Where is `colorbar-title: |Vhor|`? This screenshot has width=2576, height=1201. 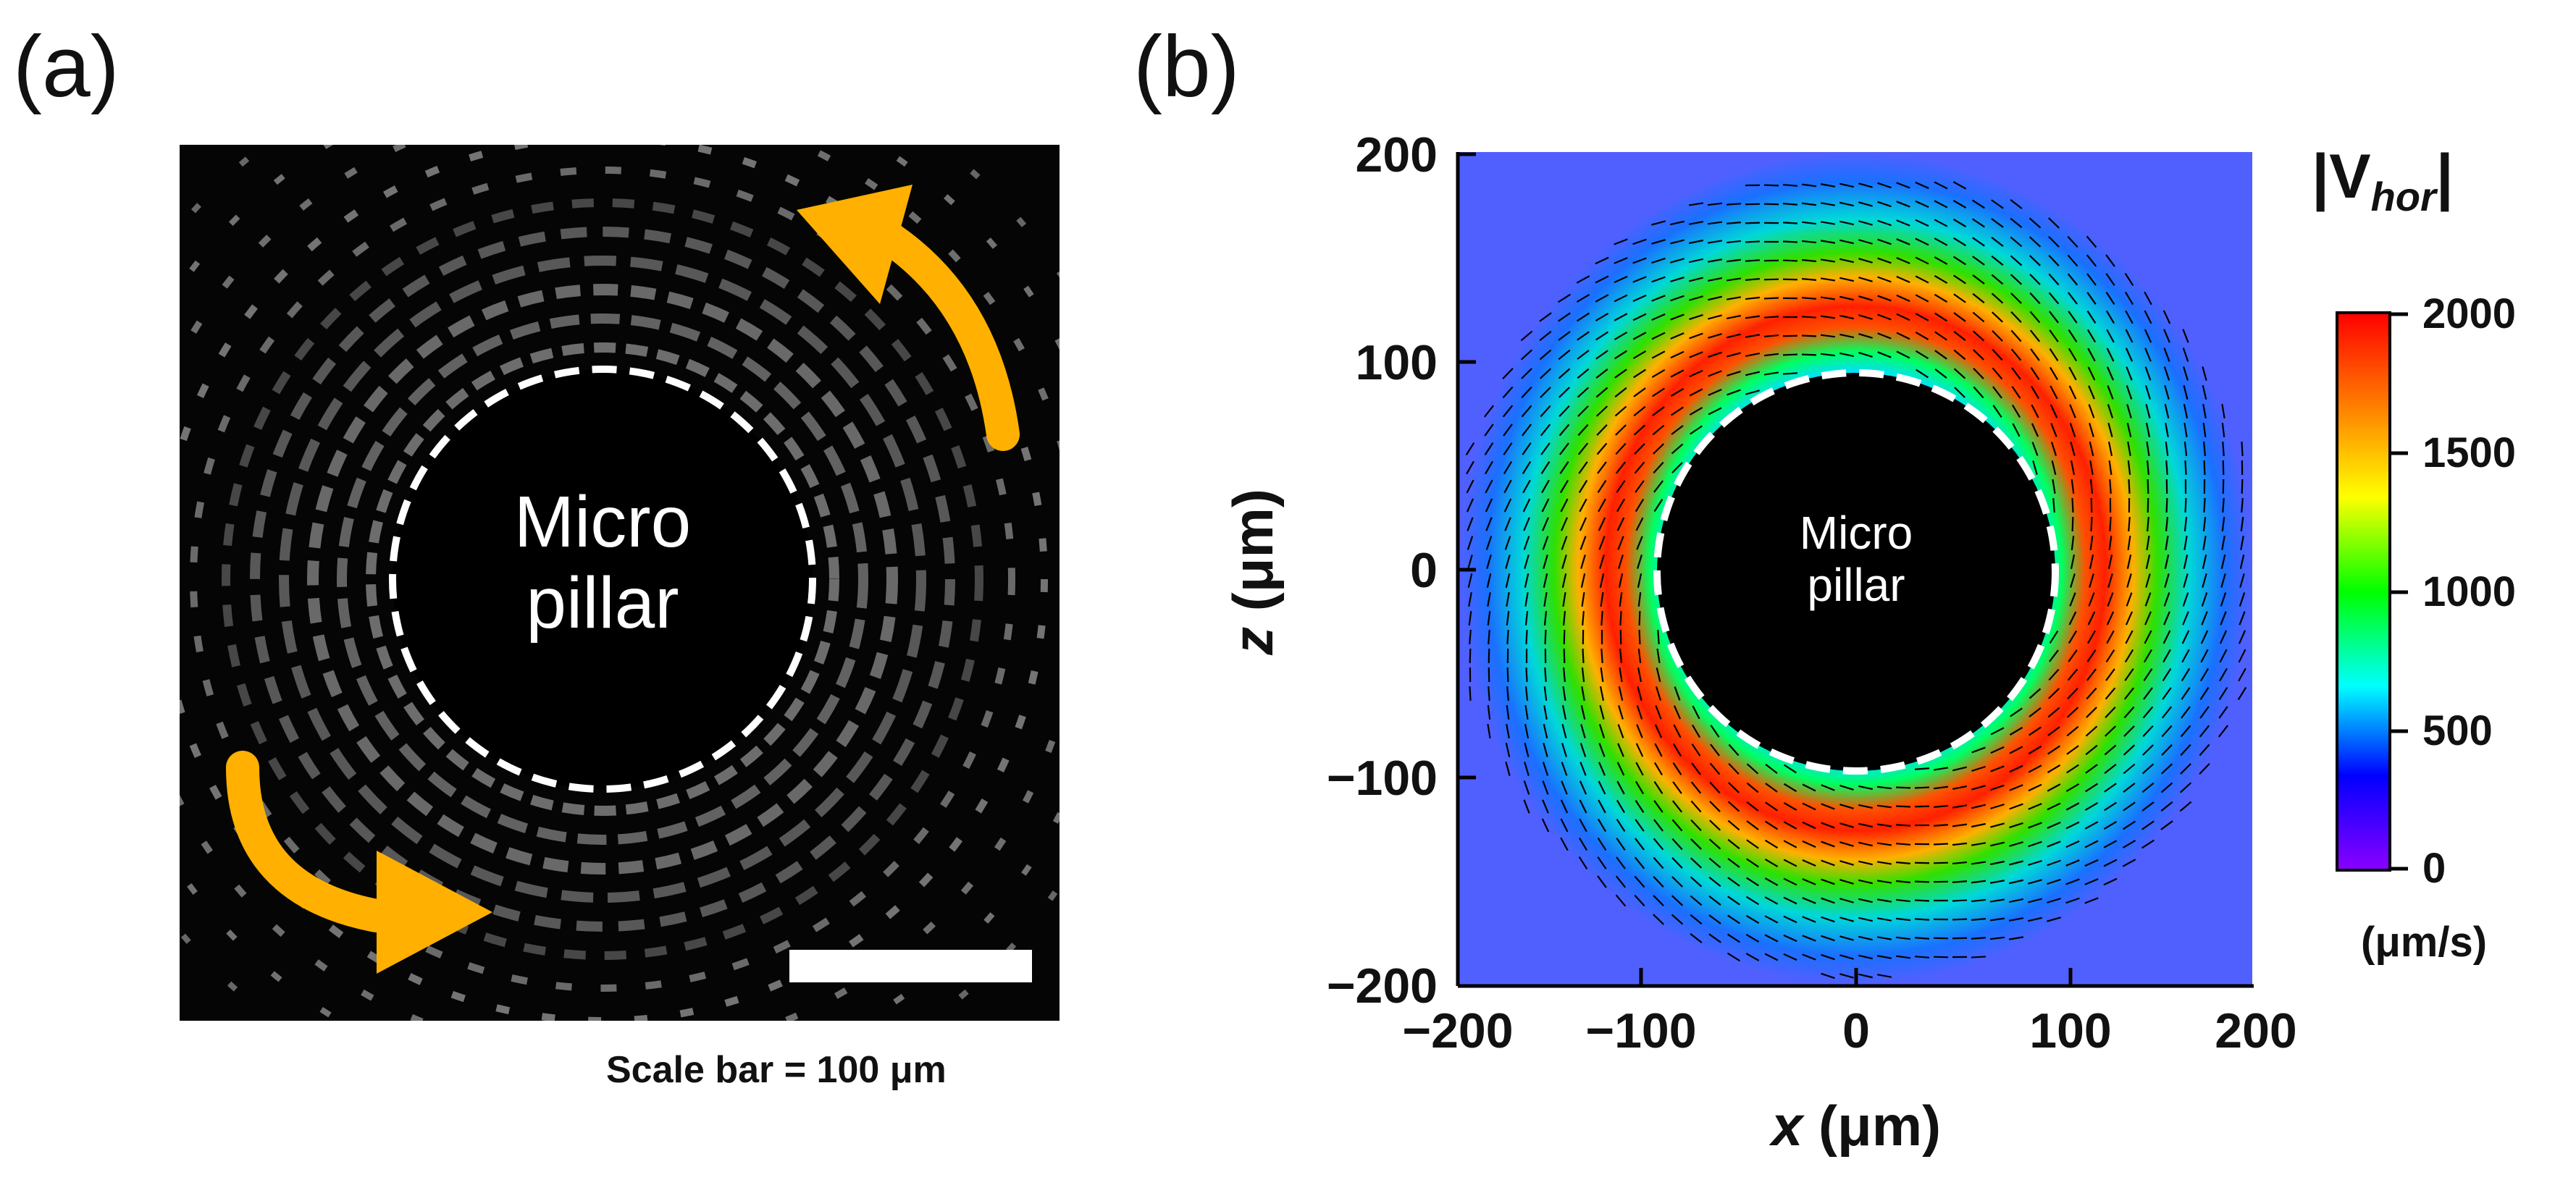 colorbar-title: |Vhor| is located at coordinates (2383, 181).